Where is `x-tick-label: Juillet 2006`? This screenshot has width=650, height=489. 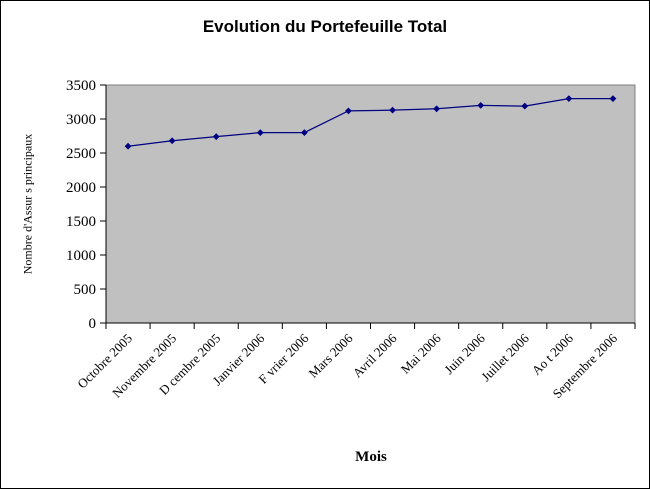
x-tick-label: Juillet 2006 is located at coordinates (505, 357).